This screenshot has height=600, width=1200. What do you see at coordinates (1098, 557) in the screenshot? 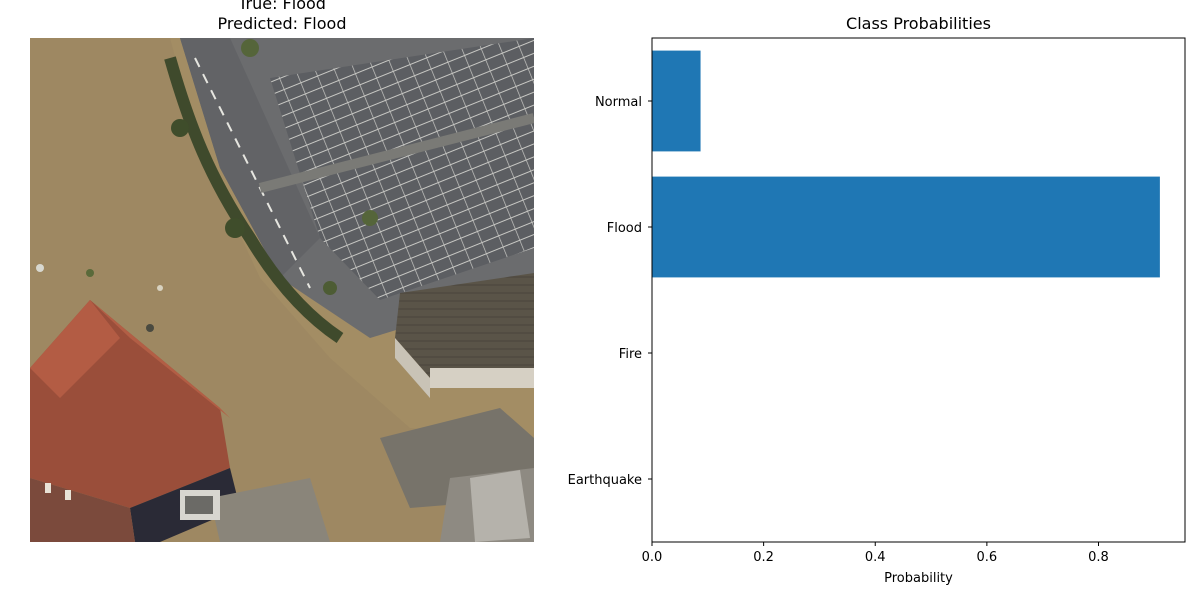
I see `x-tick-label: 0.8` at bounding box center [1098, 557].